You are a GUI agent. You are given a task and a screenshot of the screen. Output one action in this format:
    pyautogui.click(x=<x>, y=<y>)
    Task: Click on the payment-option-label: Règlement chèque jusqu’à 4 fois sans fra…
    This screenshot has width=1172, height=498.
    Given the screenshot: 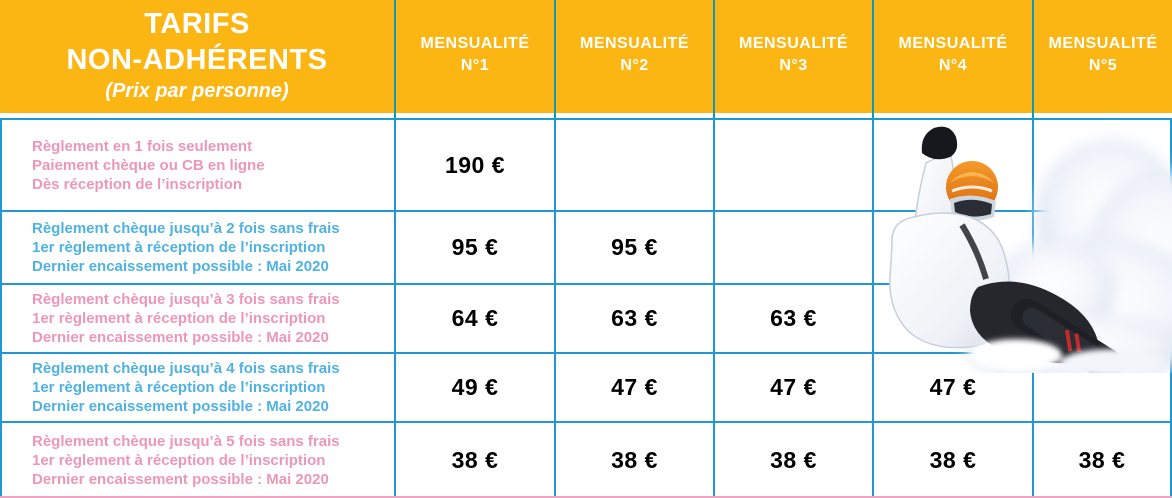 What is the action you would take?
    pyautogui.click(x=198, y=387)
    